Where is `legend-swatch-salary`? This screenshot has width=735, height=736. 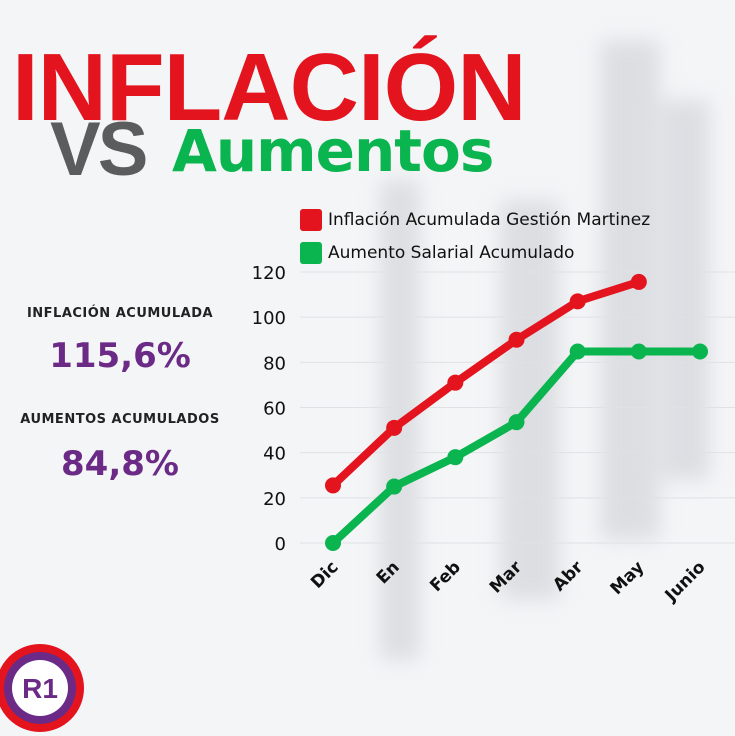
legend-swatch-salary is located at coordinates (311, 253).